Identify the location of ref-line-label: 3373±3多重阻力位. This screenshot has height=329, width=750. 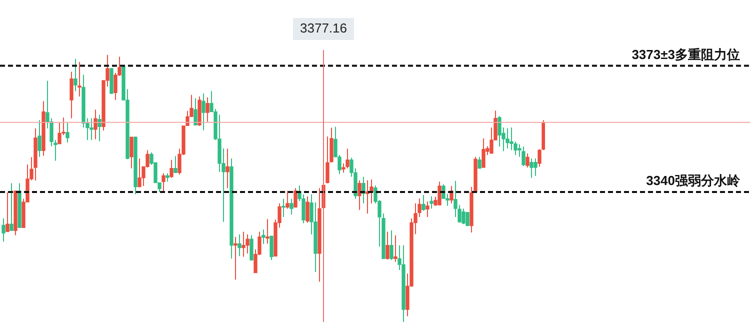
(686, 54).